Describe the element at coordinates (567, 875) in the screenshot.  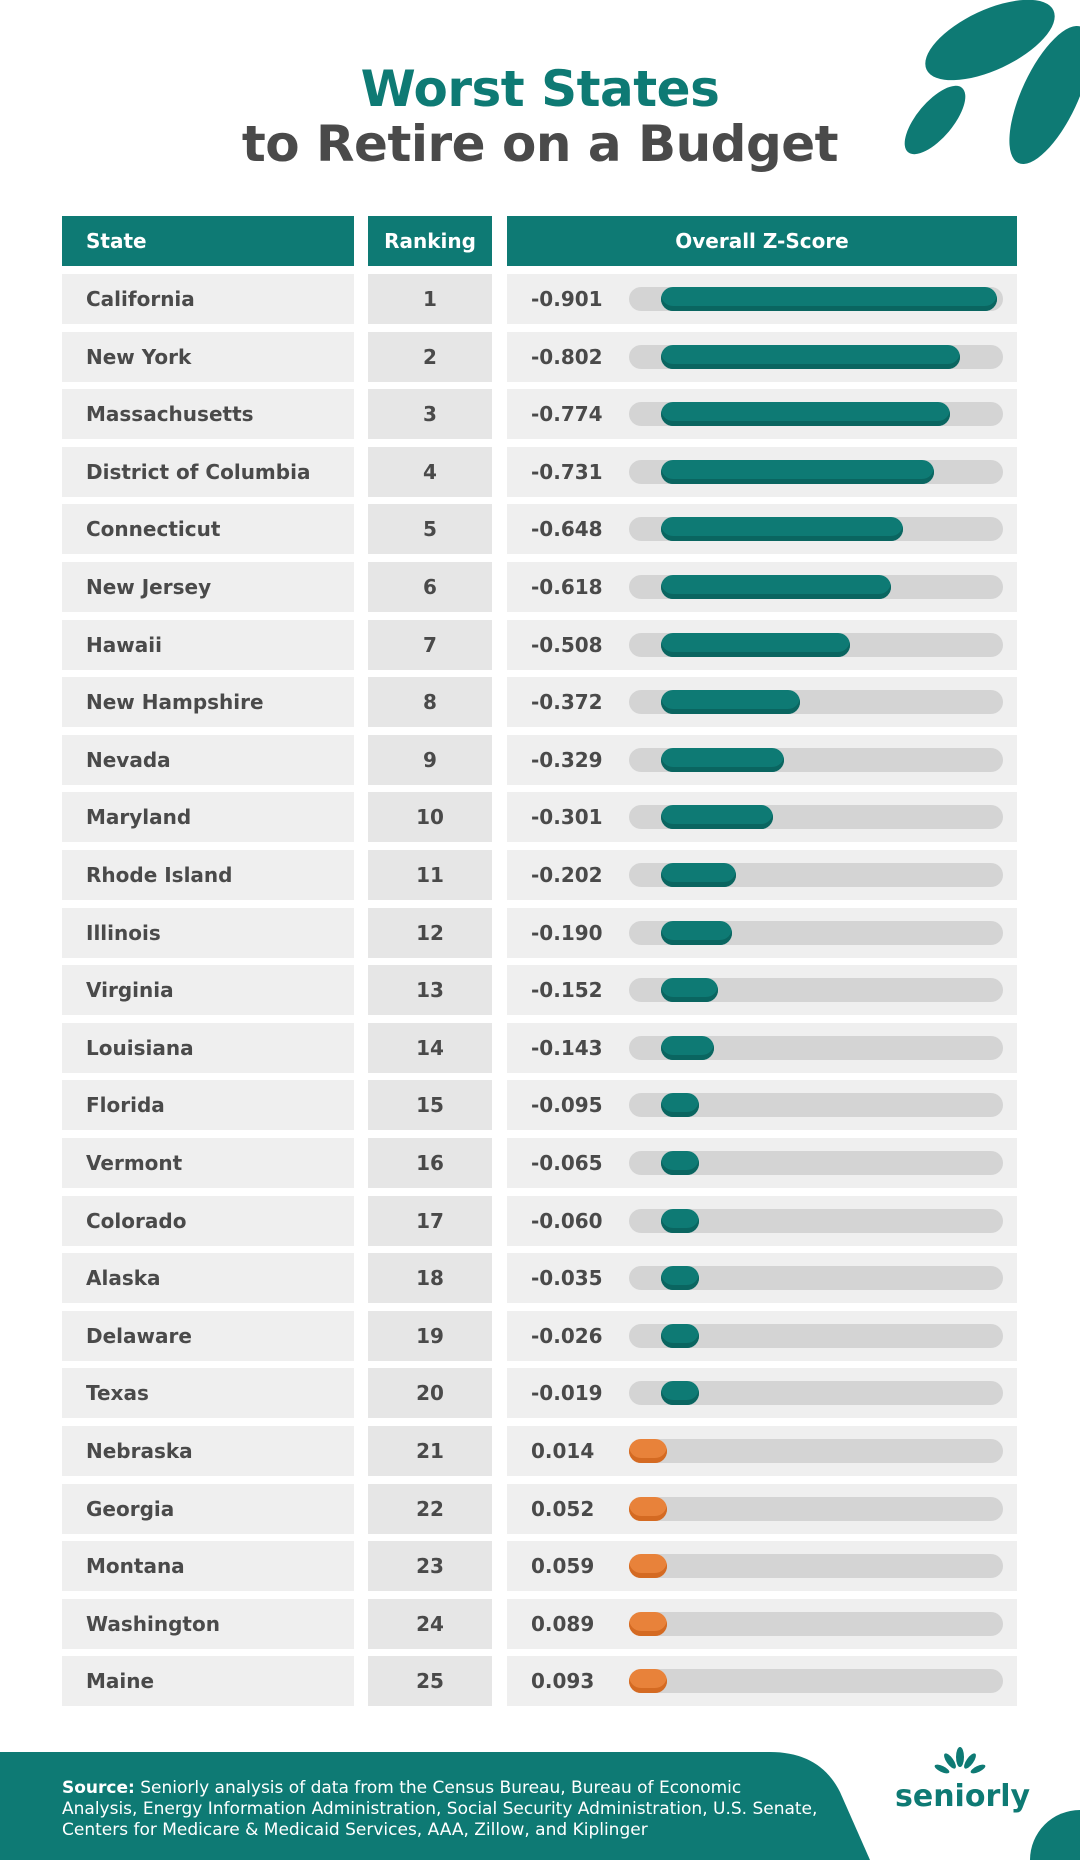
I see `score-value-label: -0.202` at that location.